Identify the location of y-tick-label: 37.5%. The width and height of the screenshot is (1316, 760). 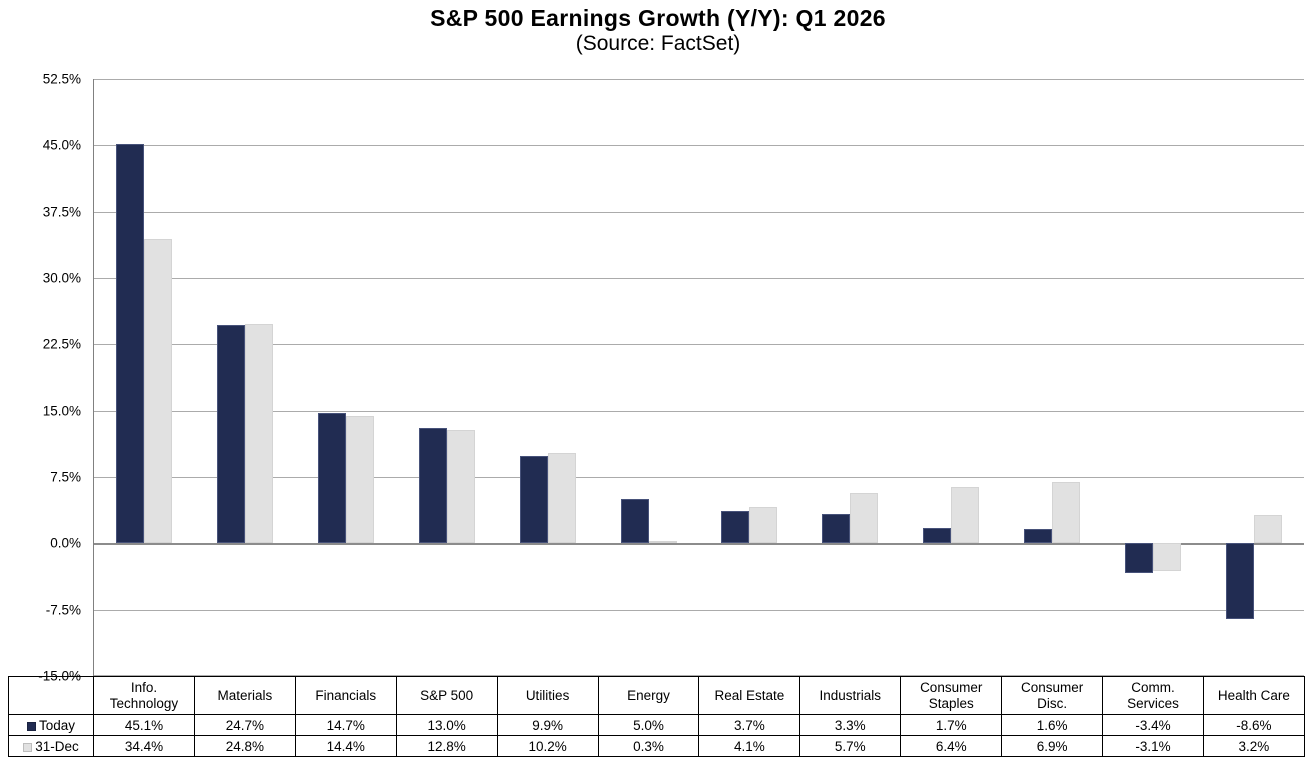
(61, 212).